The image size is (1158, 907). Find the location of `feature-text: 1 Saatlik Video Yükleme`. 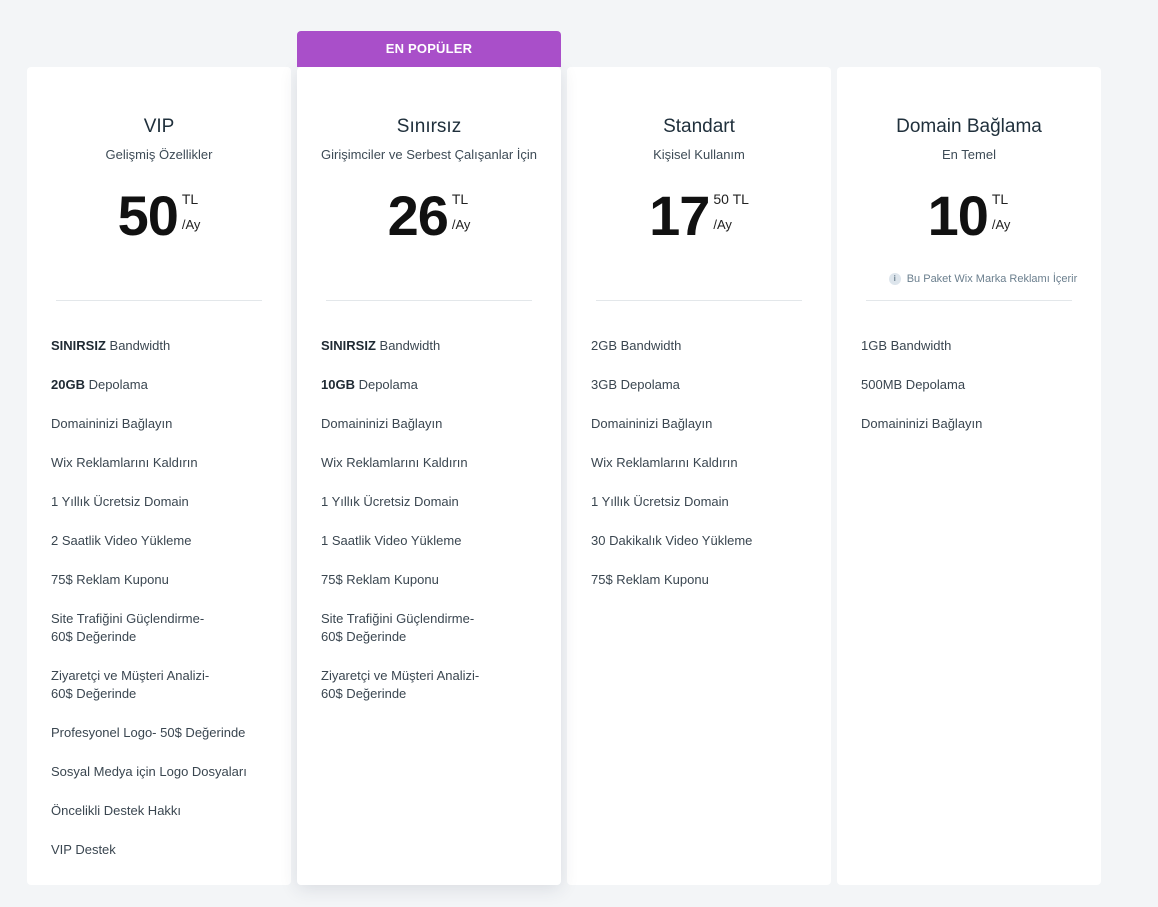

feature-text: 1 Saatlik Video Yükleme is located at coordinates (391, 540).